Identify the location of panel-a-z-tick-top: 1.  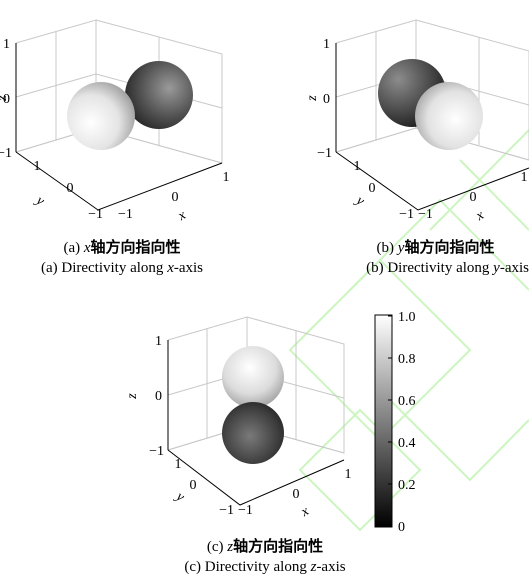
(6, 44).